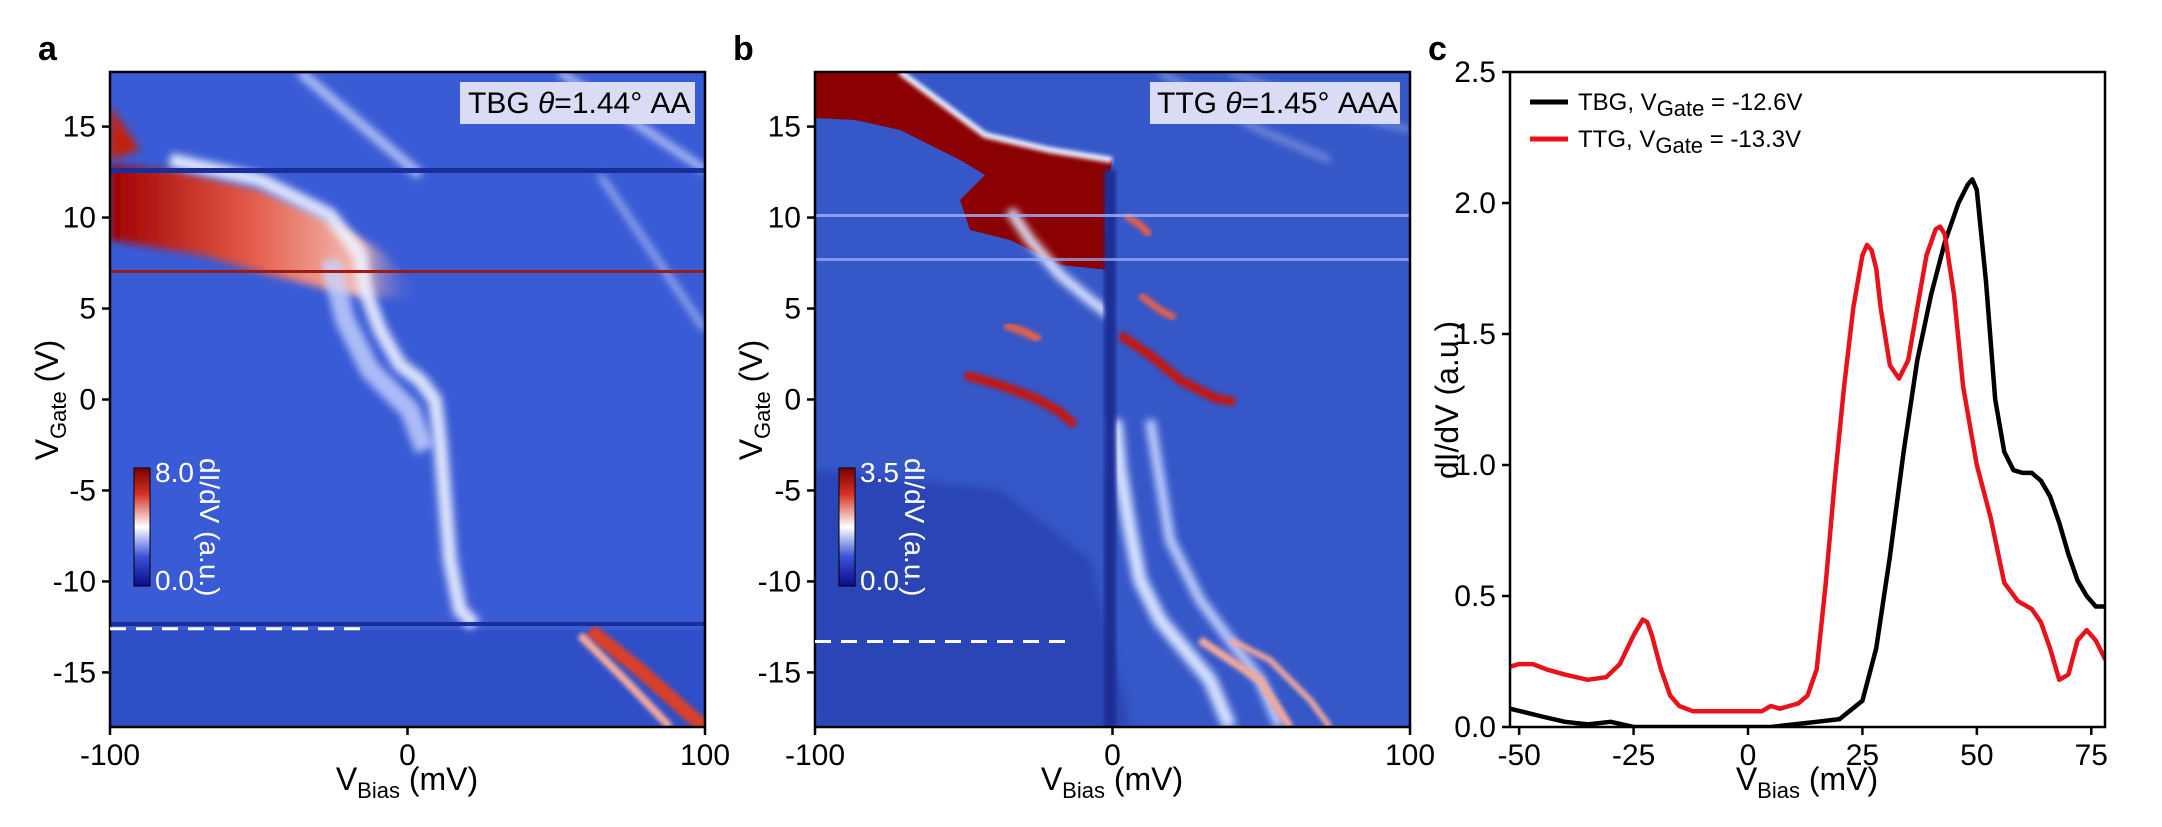  Describe the element at coordinates (1475, 72) in the screenshot. I see `y-tick-label: 2.5` at that location.